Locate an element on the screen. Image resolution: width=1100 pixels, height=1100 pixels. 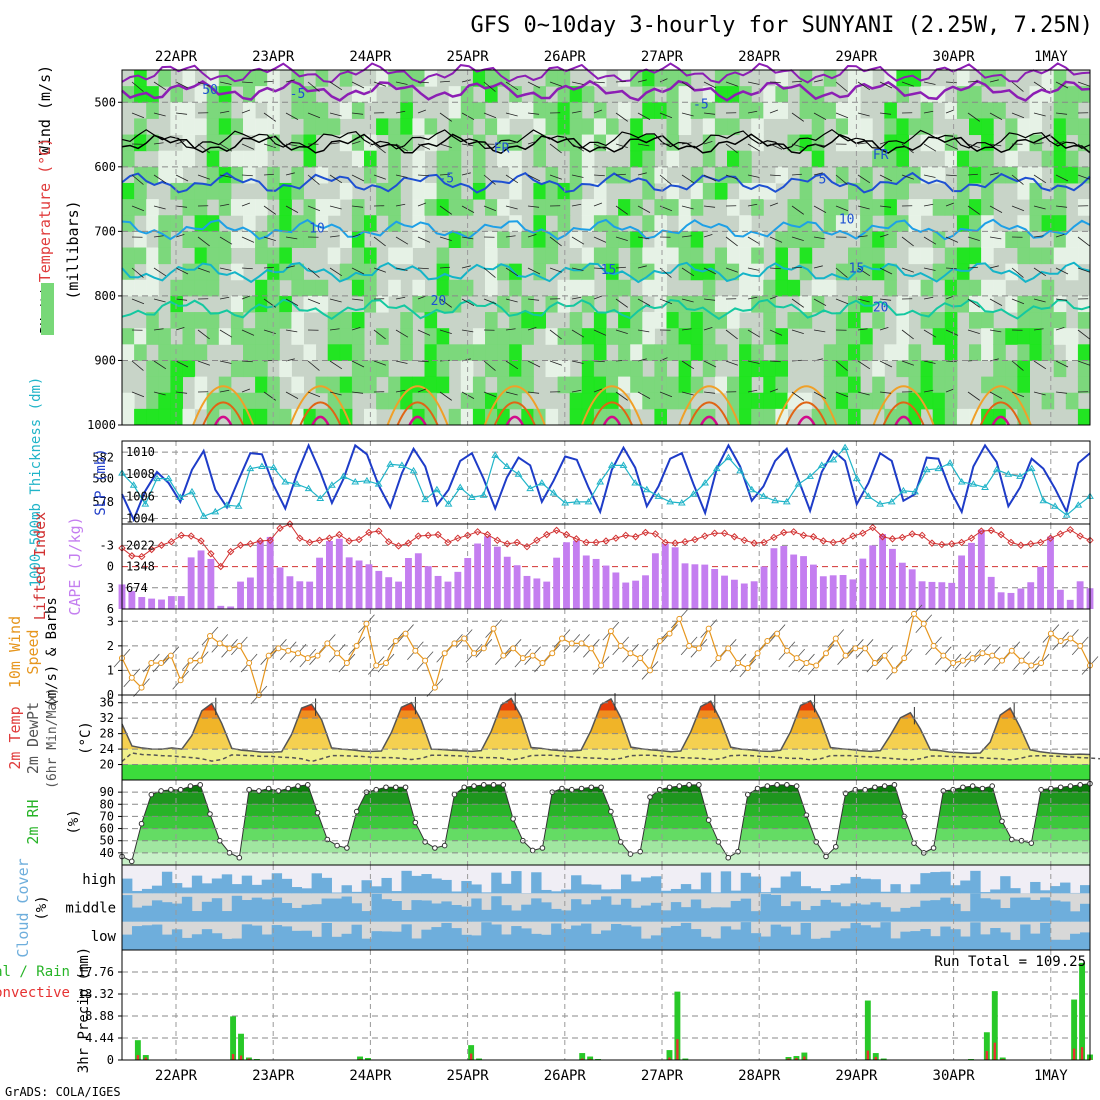
ylabel-wind10m: Speed is located at coordinates (33, 651).